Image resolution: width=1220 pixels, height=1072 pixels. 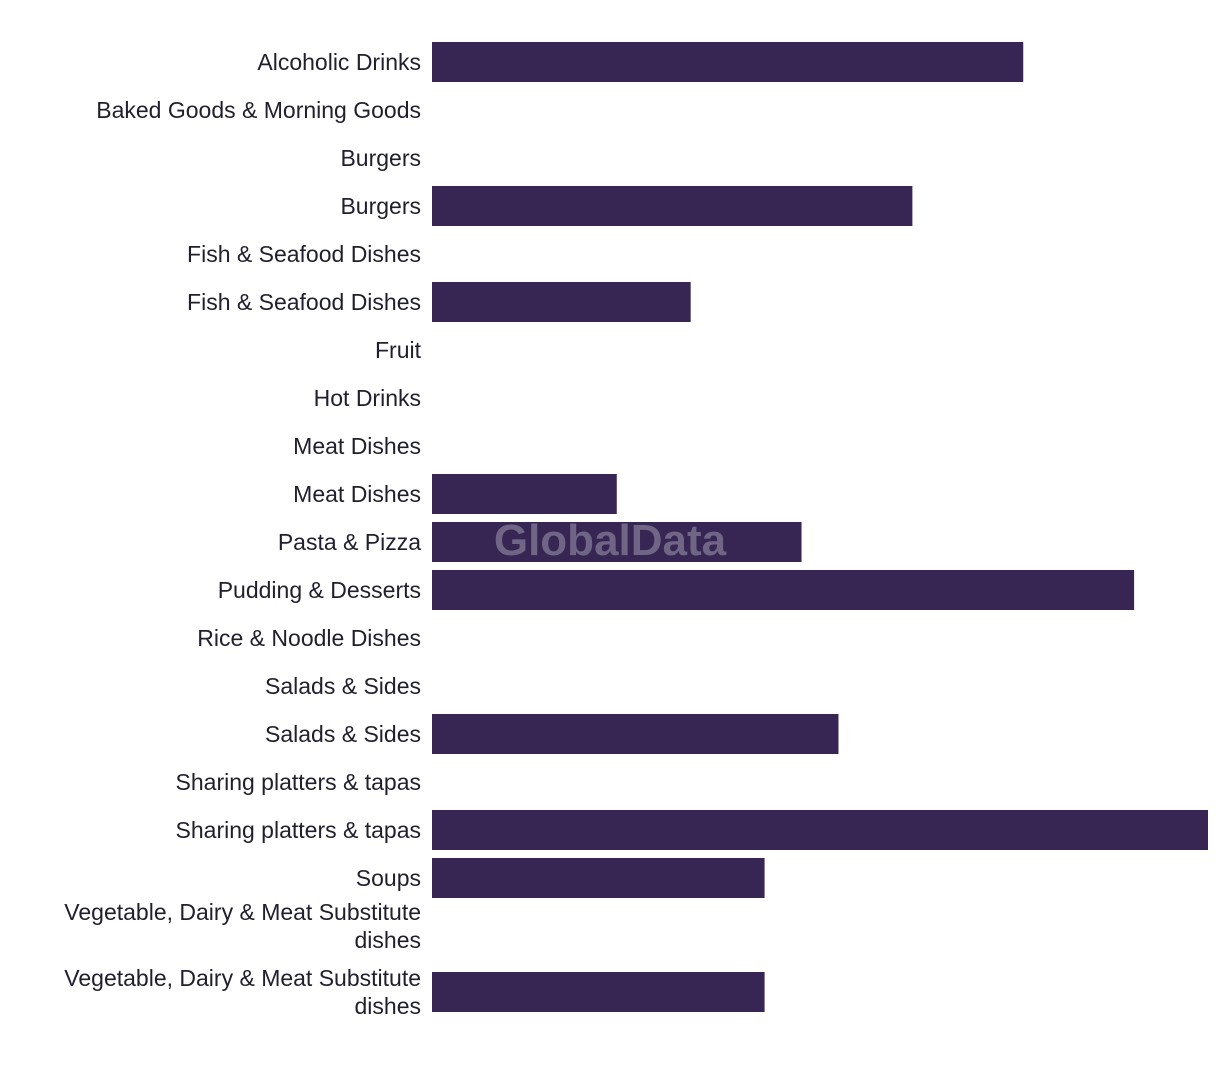 What do you see at coordinates (349, 542) in the screenshot?
I see `category-label: Pasta & Pizza` at bounding box center [349, 542].